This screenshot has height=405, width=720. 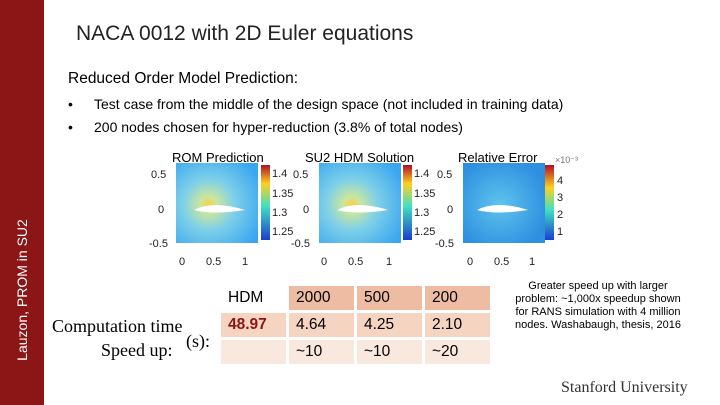 I want to click on error-plot-label: Relative Error, so click(x=498, y=157).